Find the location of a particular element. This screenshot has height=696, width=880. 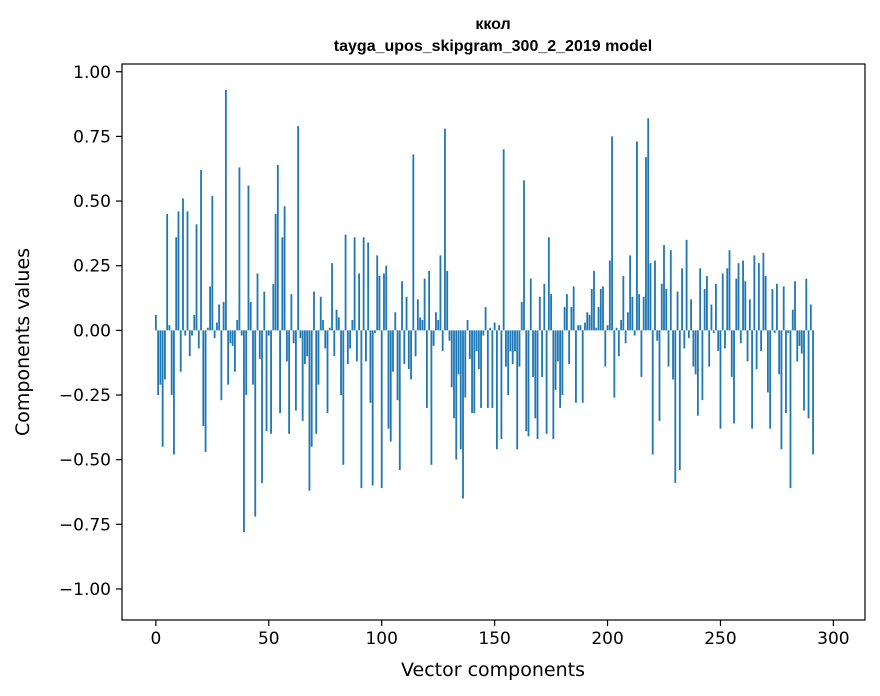

chart-subtitle: tayga_upos_skipgram_300_2_2019 model is located at coordinates (493, 46).